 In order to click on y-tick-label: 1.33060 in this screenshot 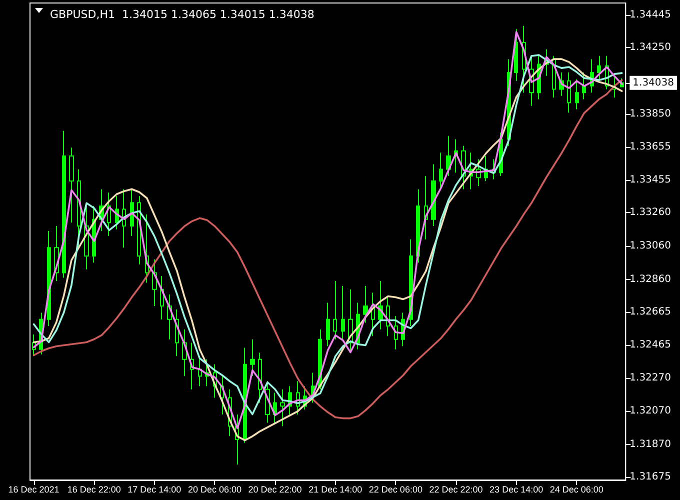, I will do `click(651, 246)`.